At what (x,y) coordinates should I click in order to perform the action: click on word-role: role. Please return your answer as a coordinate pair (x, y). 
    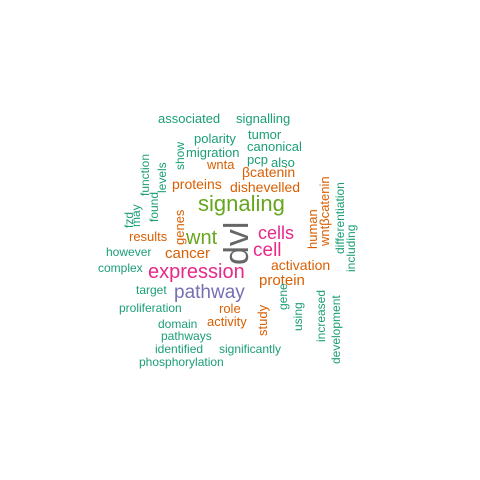
    Looking at the image, I should click on (230, 308).